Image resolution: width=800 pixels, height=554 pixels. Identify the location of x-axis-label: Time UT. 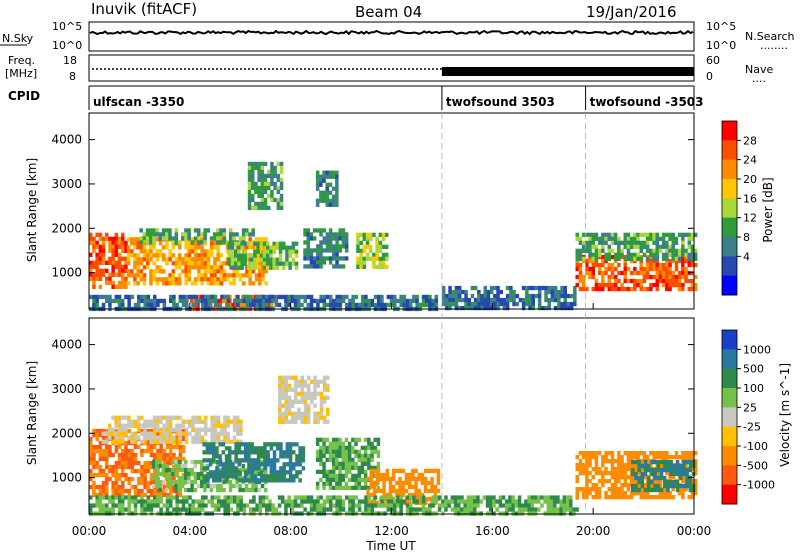
(390, 546).